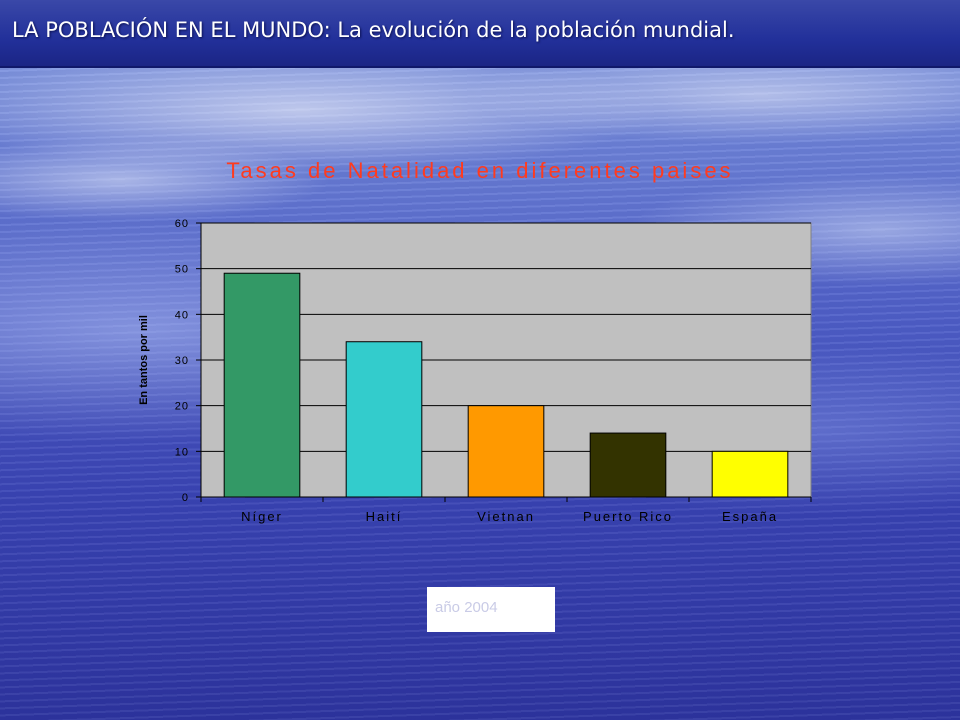 Image resolution: width=960 pixels, height=720 pixels. What do you see at coordinates (466, 607) in the screenshot?
I see `year-label: año 2004` at bounding box center [466, 607].